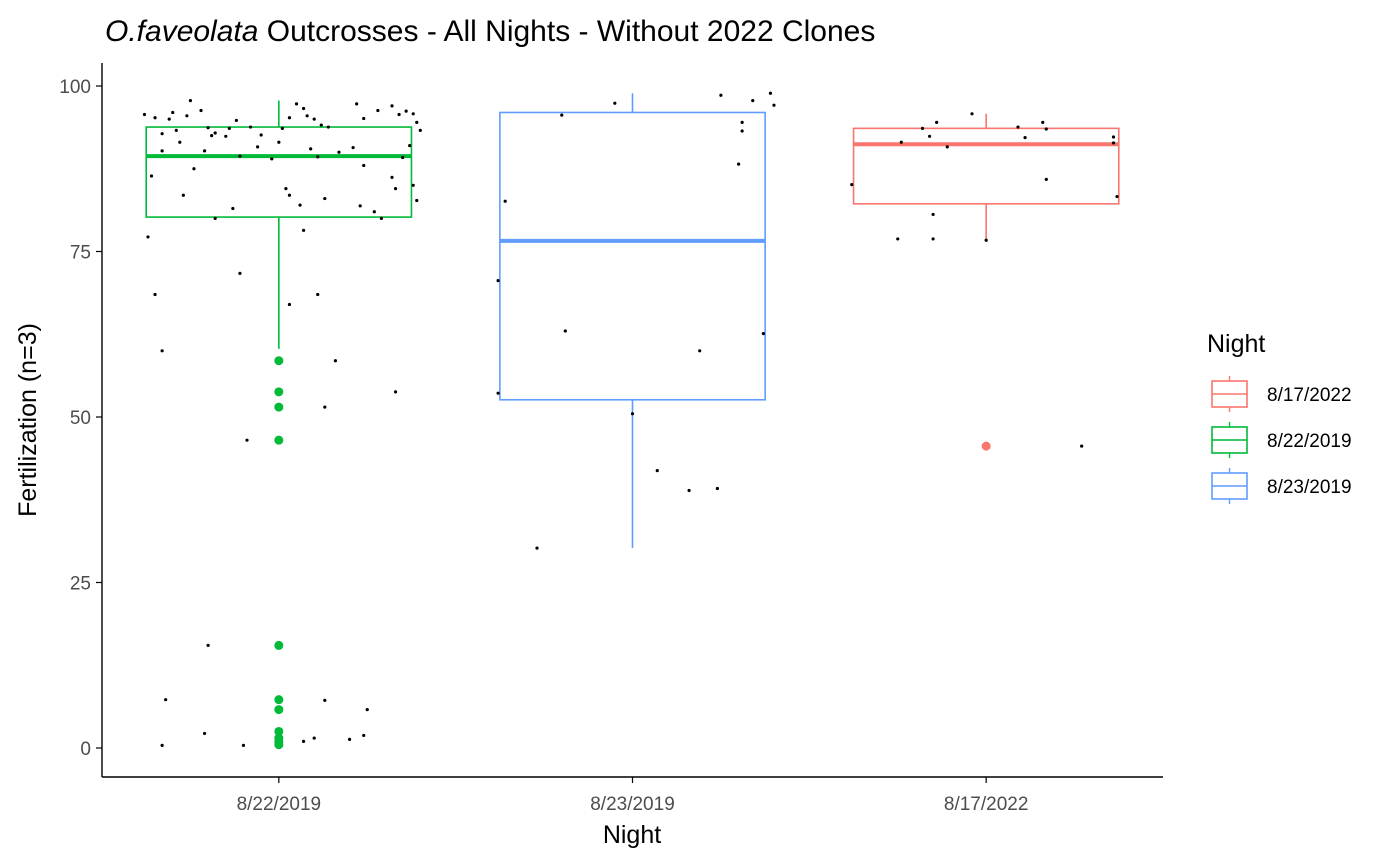 The width and height of the screenshot is (1400, 865). What do you see at coordinates (632, 796) in the screenshot?
I see `x-axis-ticks: 8/22/2019 8/23/2019 8/17/2022` at bounding box center [632, 796].